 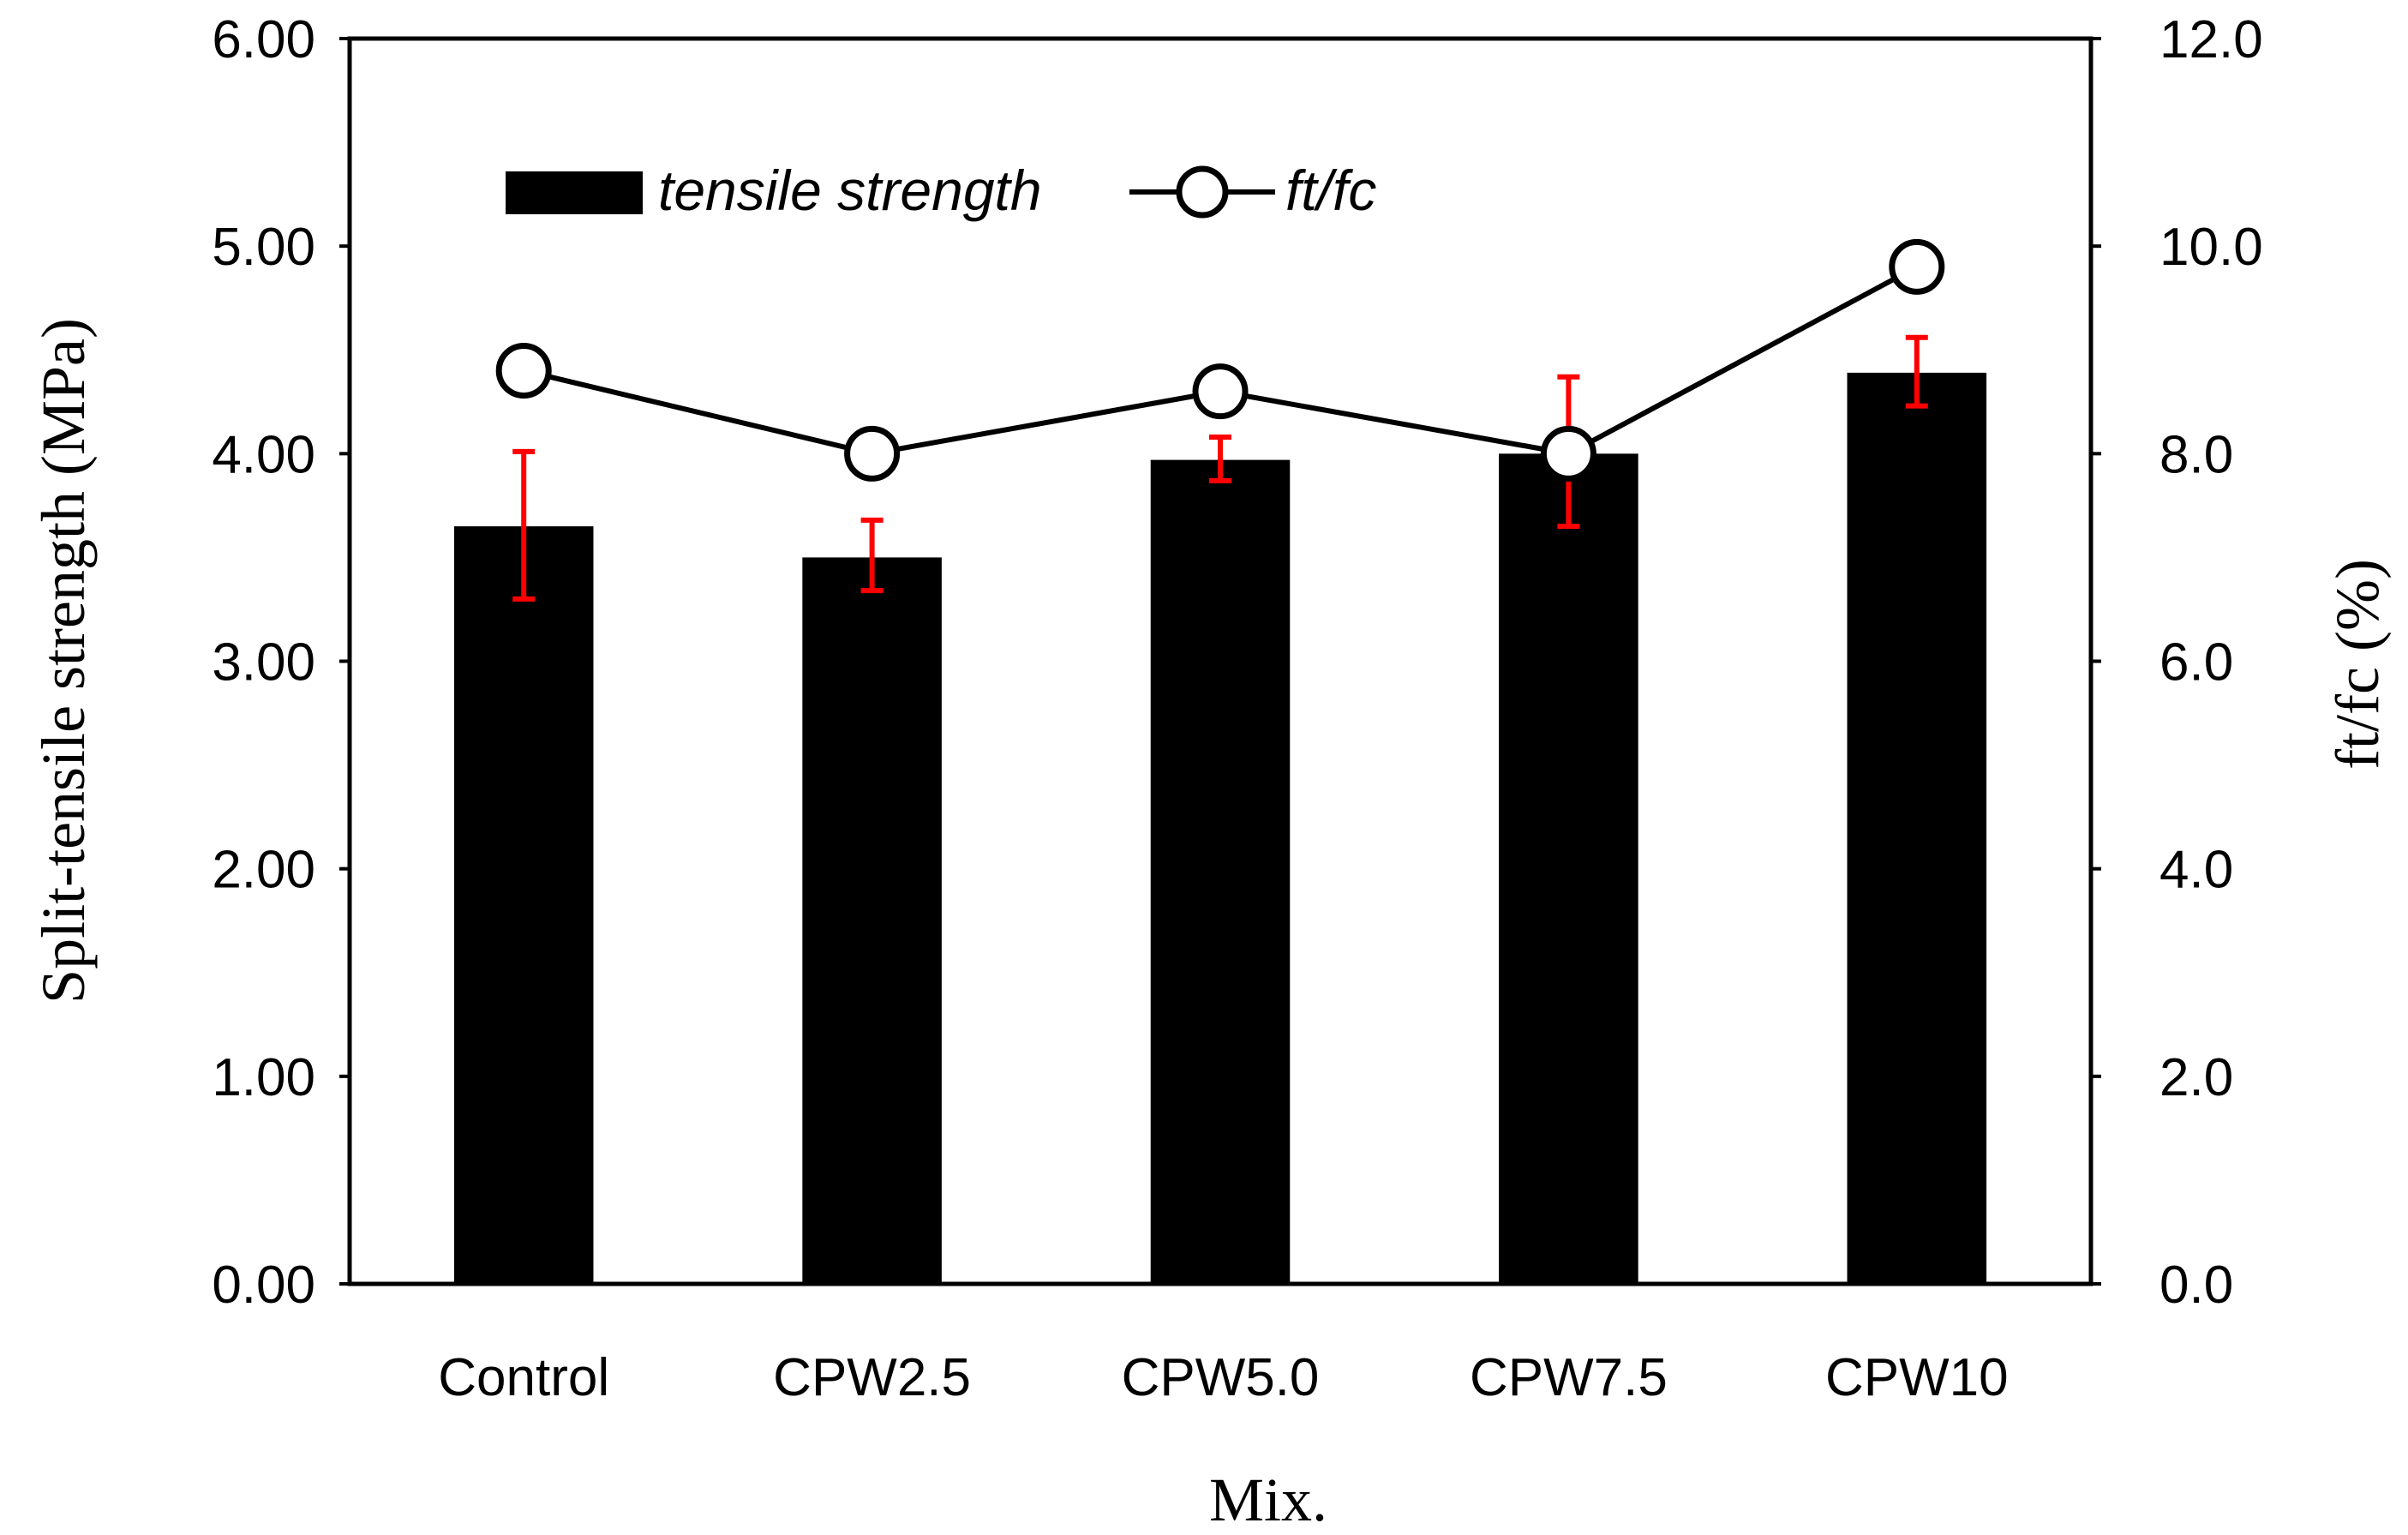 I want to click on x-axis-ticks: Control CPW2.5 CPW5.0 CPW7.5 CPW10, so click(x=1223, y=1377).